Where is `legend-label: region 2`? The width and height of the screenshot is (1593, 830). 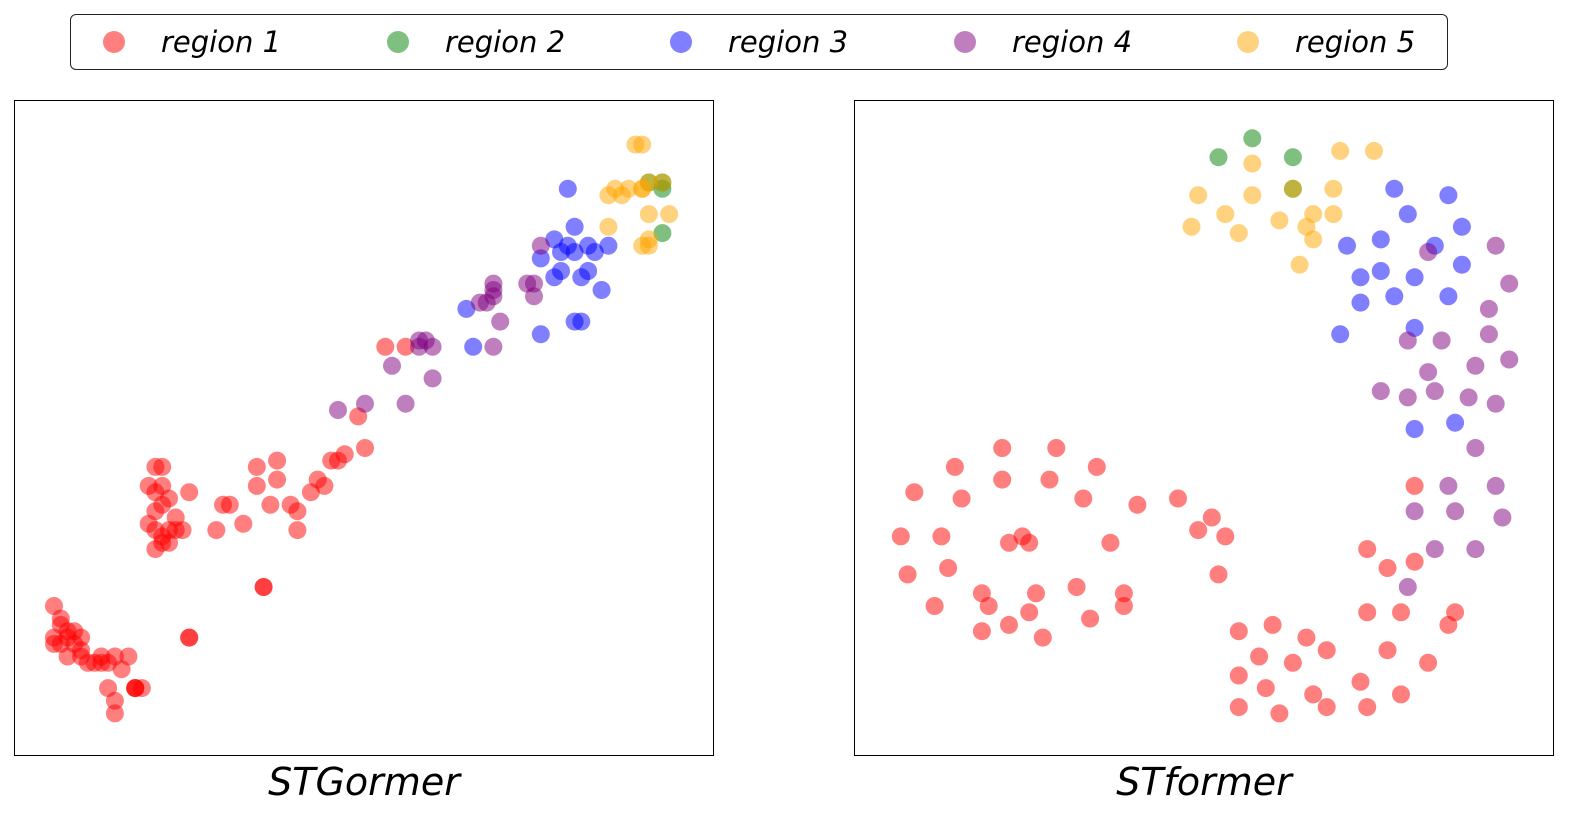 legend-label: region 2 is located at coordinates (505, 42).